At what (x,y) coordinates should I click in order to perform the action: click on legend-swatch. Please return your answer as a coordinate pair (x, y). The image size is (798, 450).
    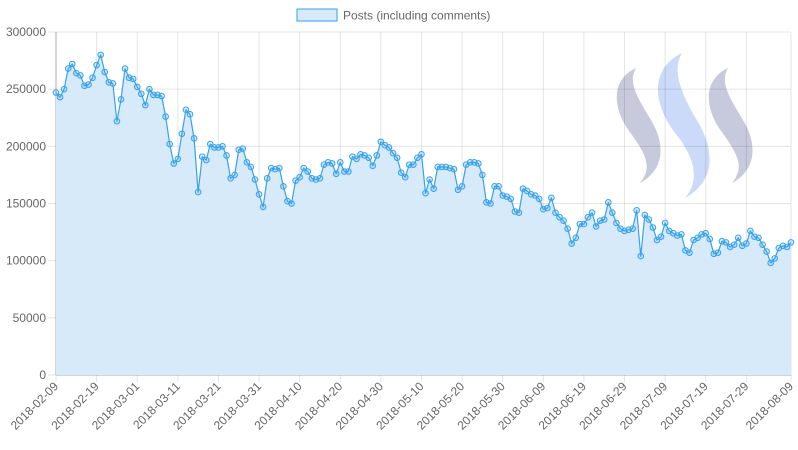
    Looking at the image, I should click on (317, 15).